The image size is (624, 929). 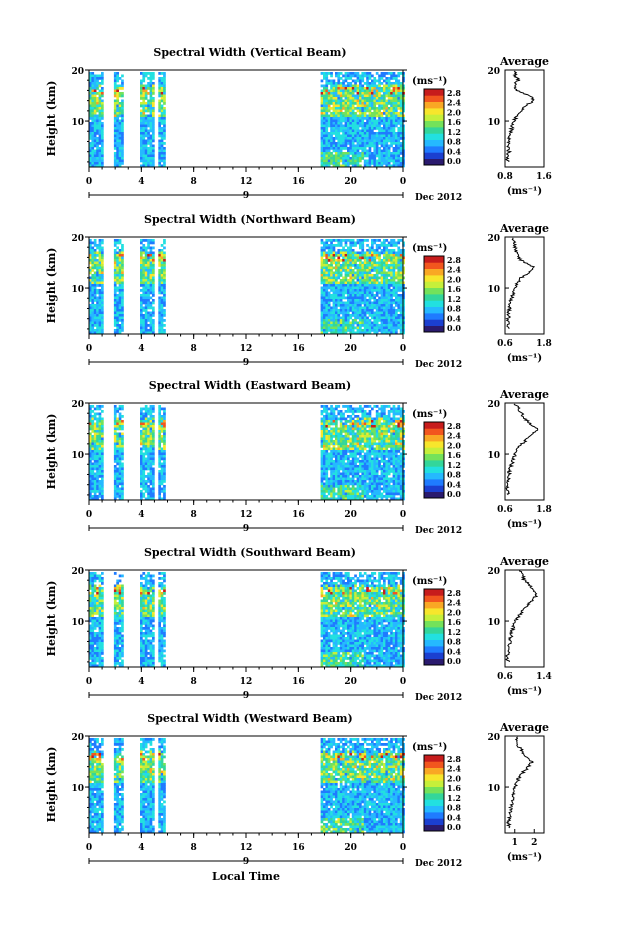 What do you see at coordinates (429, 81) in the screenshot?
I see `colorbar-unit: (ms⁻¹)` at bounding box center [429, 81].